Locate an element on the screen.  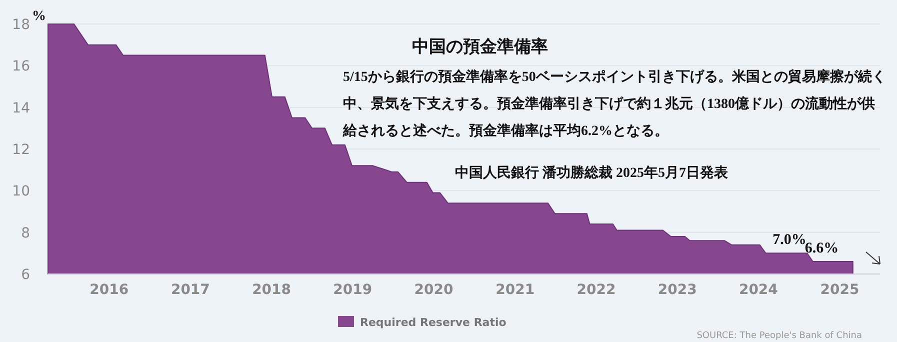
text: 中国の預金準備率 is located at coordinates (480, 47).